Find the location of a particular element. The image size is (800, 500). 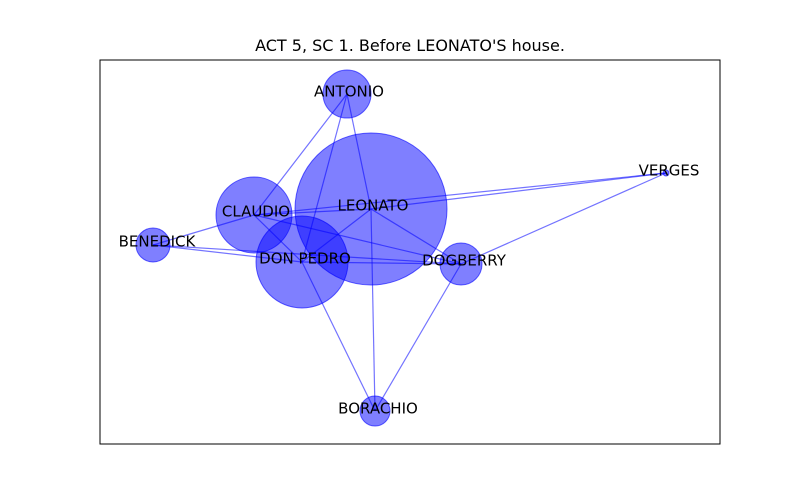

node-label-verges: VERGES is located at coordinates (669, 171).